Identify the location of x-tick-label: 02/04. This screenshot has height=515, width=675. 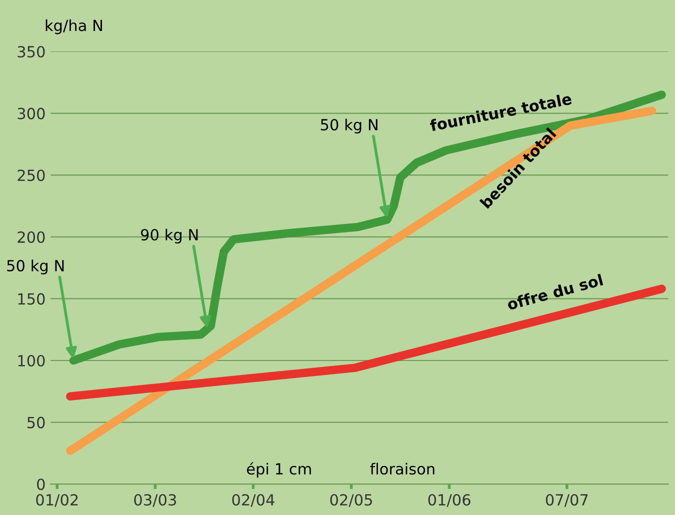
(253, 500).